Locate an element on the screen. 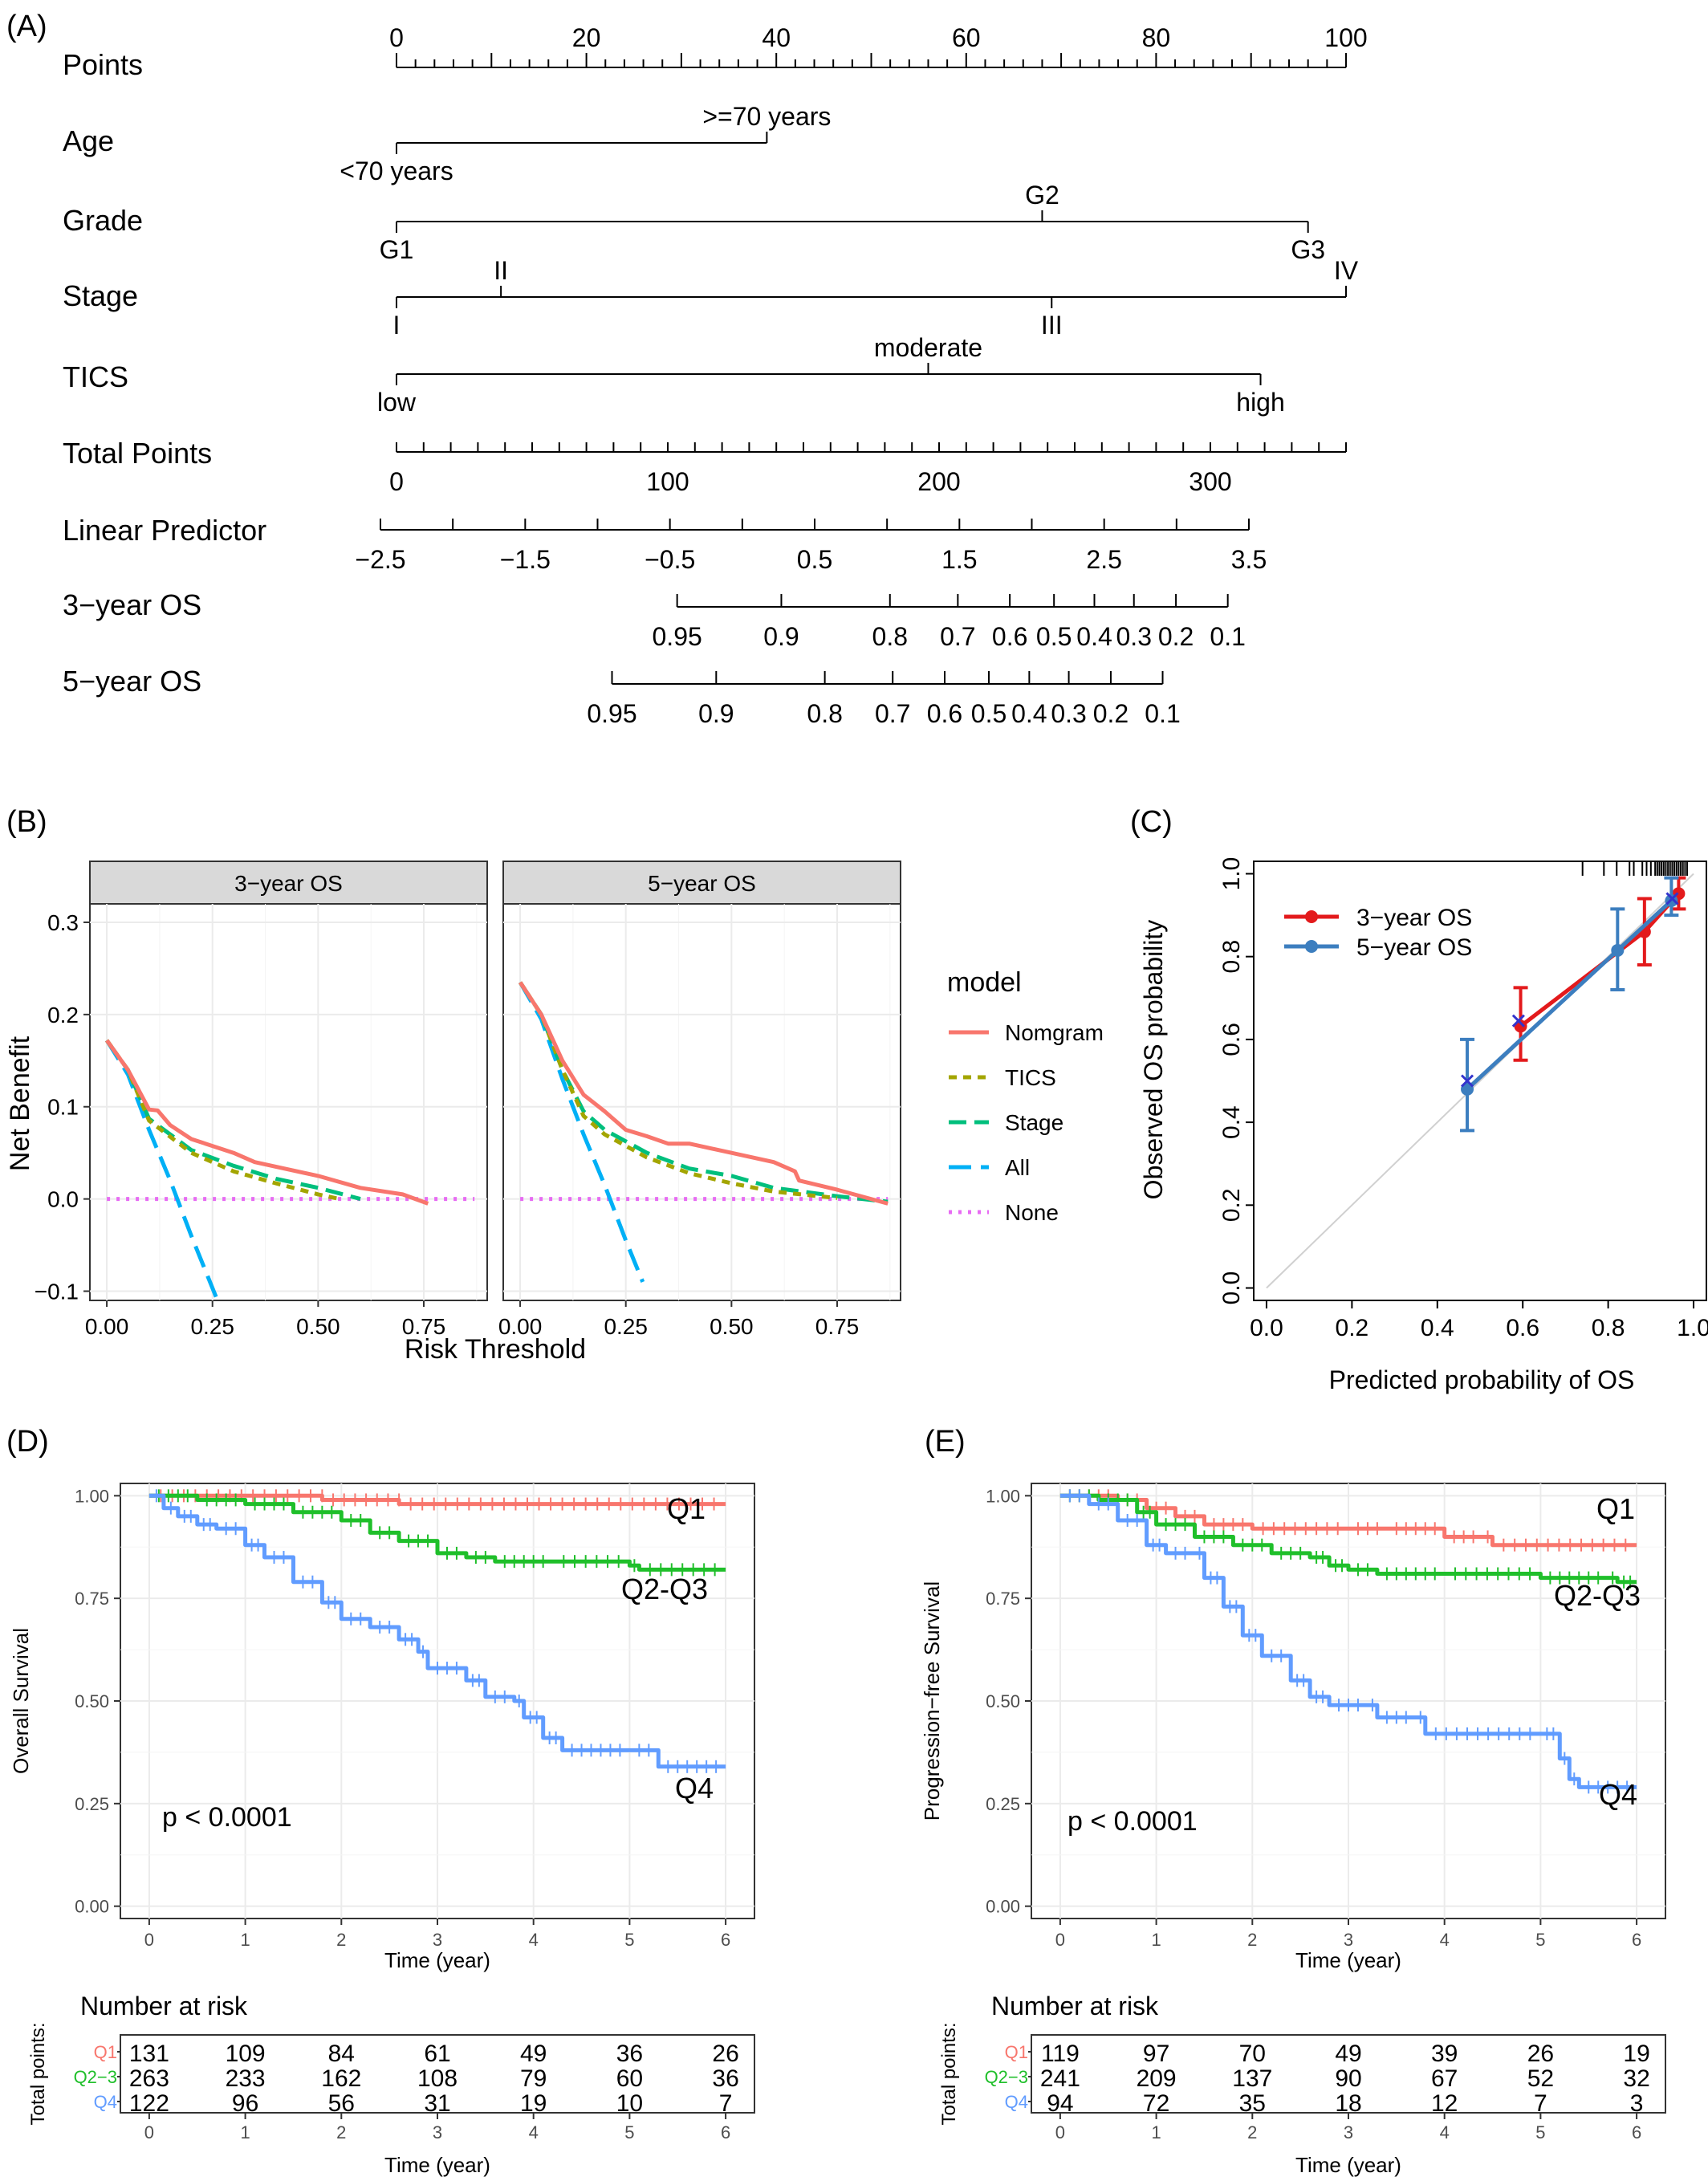 This screenshot has width=1708, height=2181. calibration-point is located at coordinates (1468, 1089).